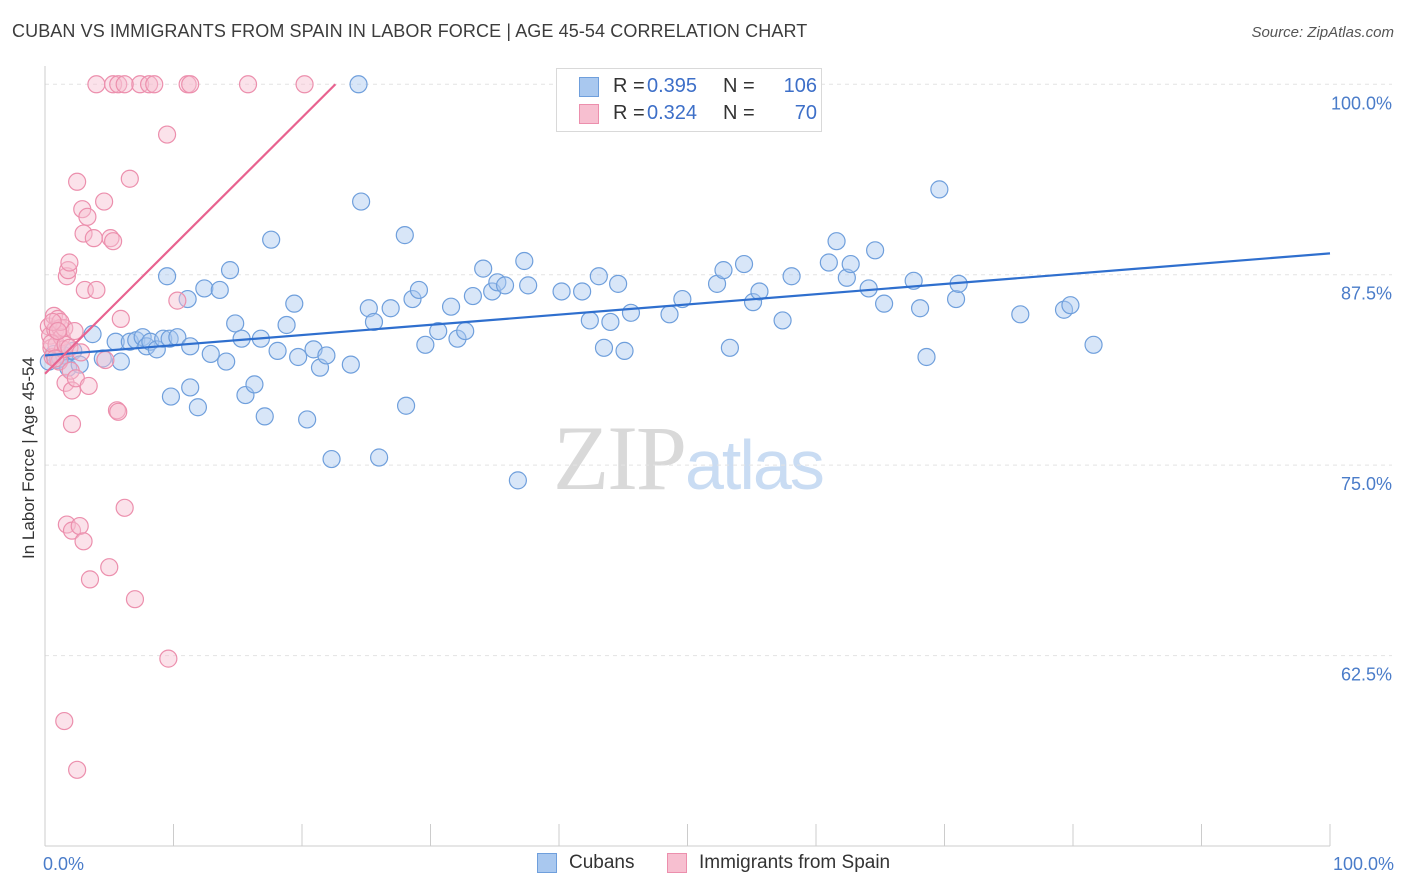  Describe the element at coordinates (672, 86) in the screenshot. I see `r-value: 0.395` at that location.